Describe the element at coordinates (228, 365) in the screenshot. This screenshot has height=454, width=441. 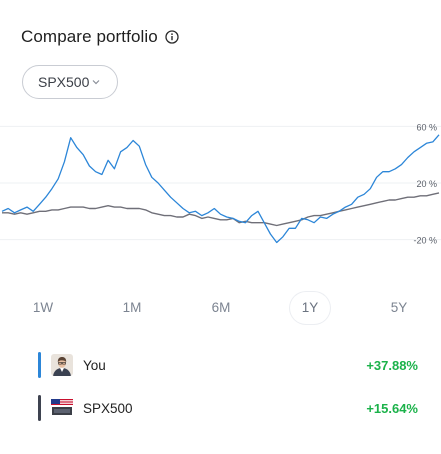
I see `legend-row-you: You +37.88%` at that location.